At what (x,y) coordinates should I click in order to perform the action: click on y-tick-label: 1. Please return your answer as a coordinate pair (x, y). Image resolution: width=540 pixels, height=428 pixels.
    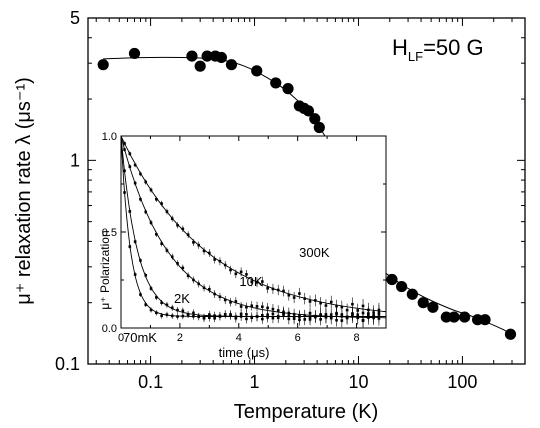
    Looking at the image, I should click on (75, 160).